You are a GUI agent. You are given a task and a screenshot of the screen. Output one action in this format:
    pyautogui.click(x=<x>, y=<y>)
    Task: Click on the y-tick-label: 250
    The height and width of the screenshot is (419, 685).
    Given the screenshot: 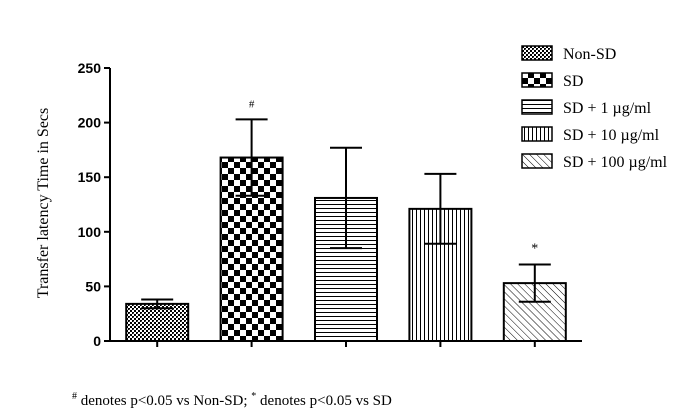 What is the action you would take?
    pyautogui.click(x=90, y=68)
    